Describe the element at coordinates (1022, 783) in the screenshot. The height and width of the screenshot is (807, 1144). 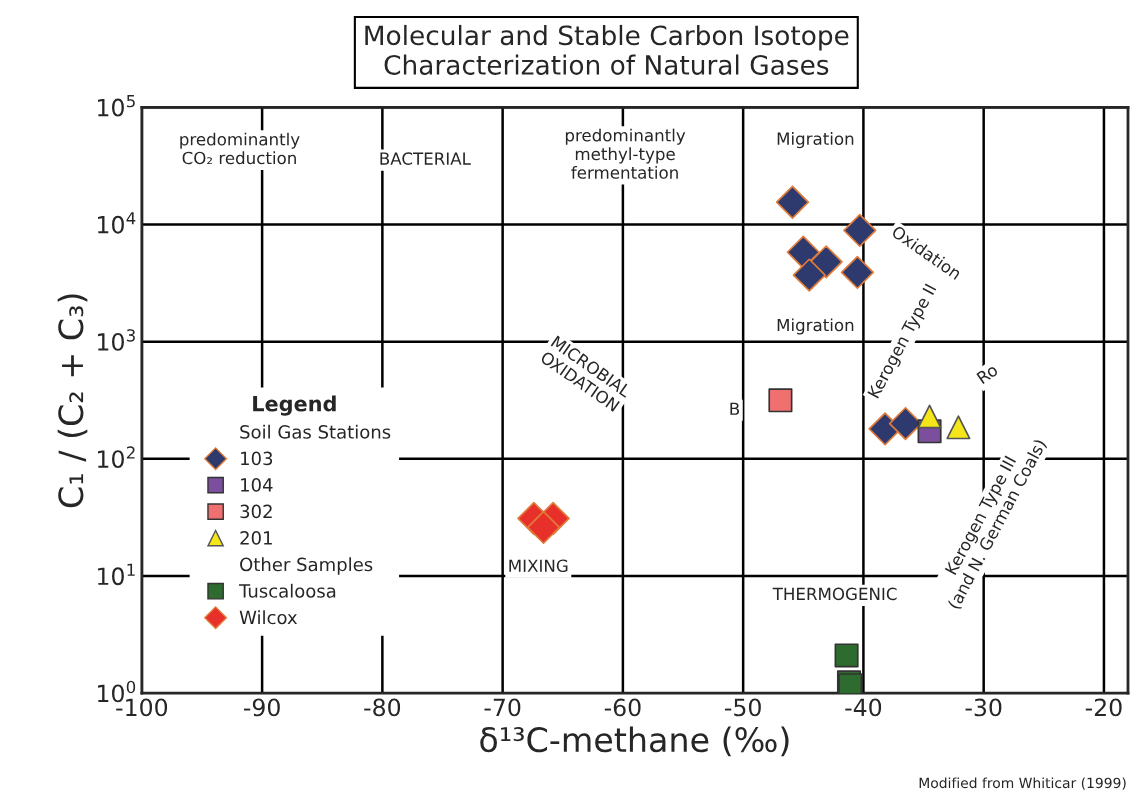
I see `text: Modified from Whiticar (1999)` at that location.